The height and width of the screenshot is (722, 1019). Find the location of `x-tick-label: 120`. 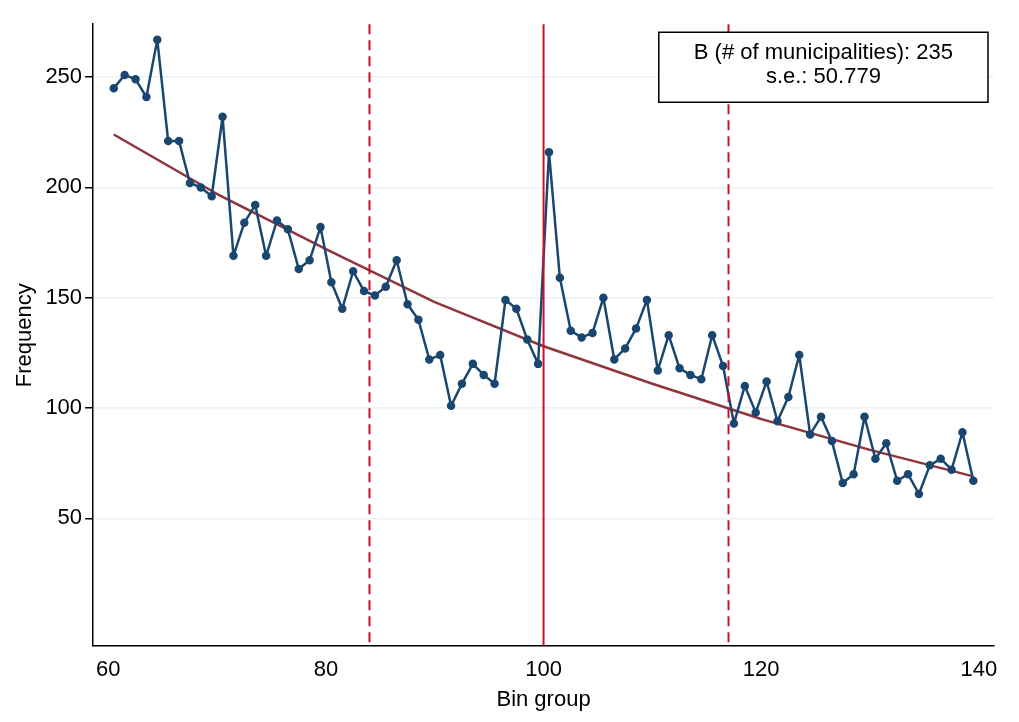

x-tick-label: 120 is located at coordinates (761, 669).